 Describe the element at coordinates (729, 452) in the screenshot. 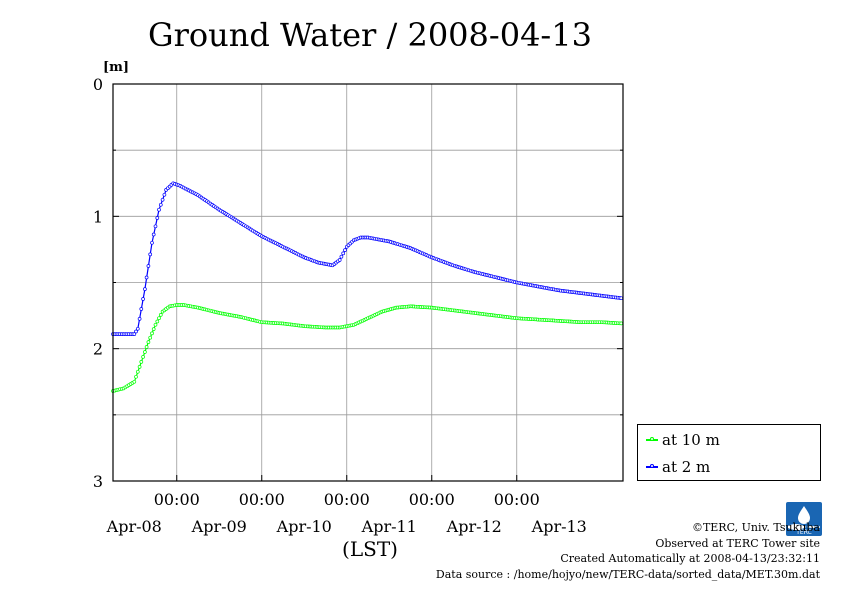

I see `legend: at 10 m at 2 m` at that location.